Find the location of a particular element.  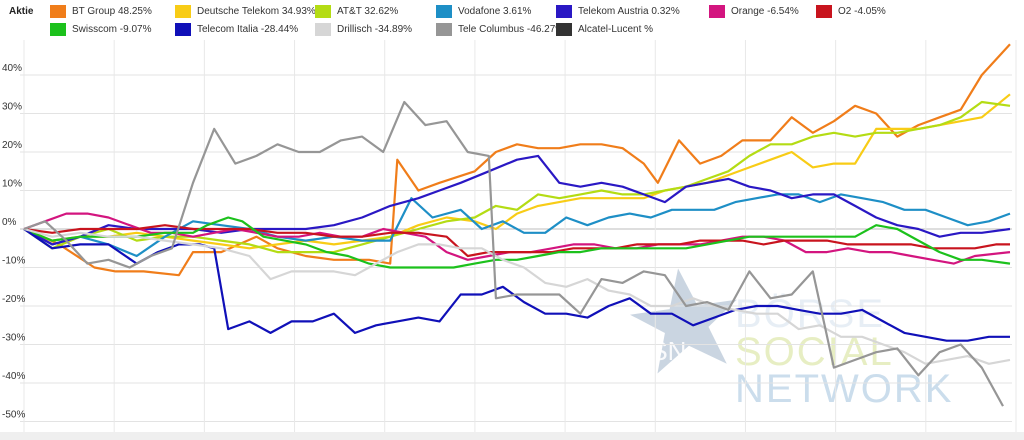

legend-item-deutsche-telekom: Deutsche Telekom 34.93% is located at coordinates (245, 11).